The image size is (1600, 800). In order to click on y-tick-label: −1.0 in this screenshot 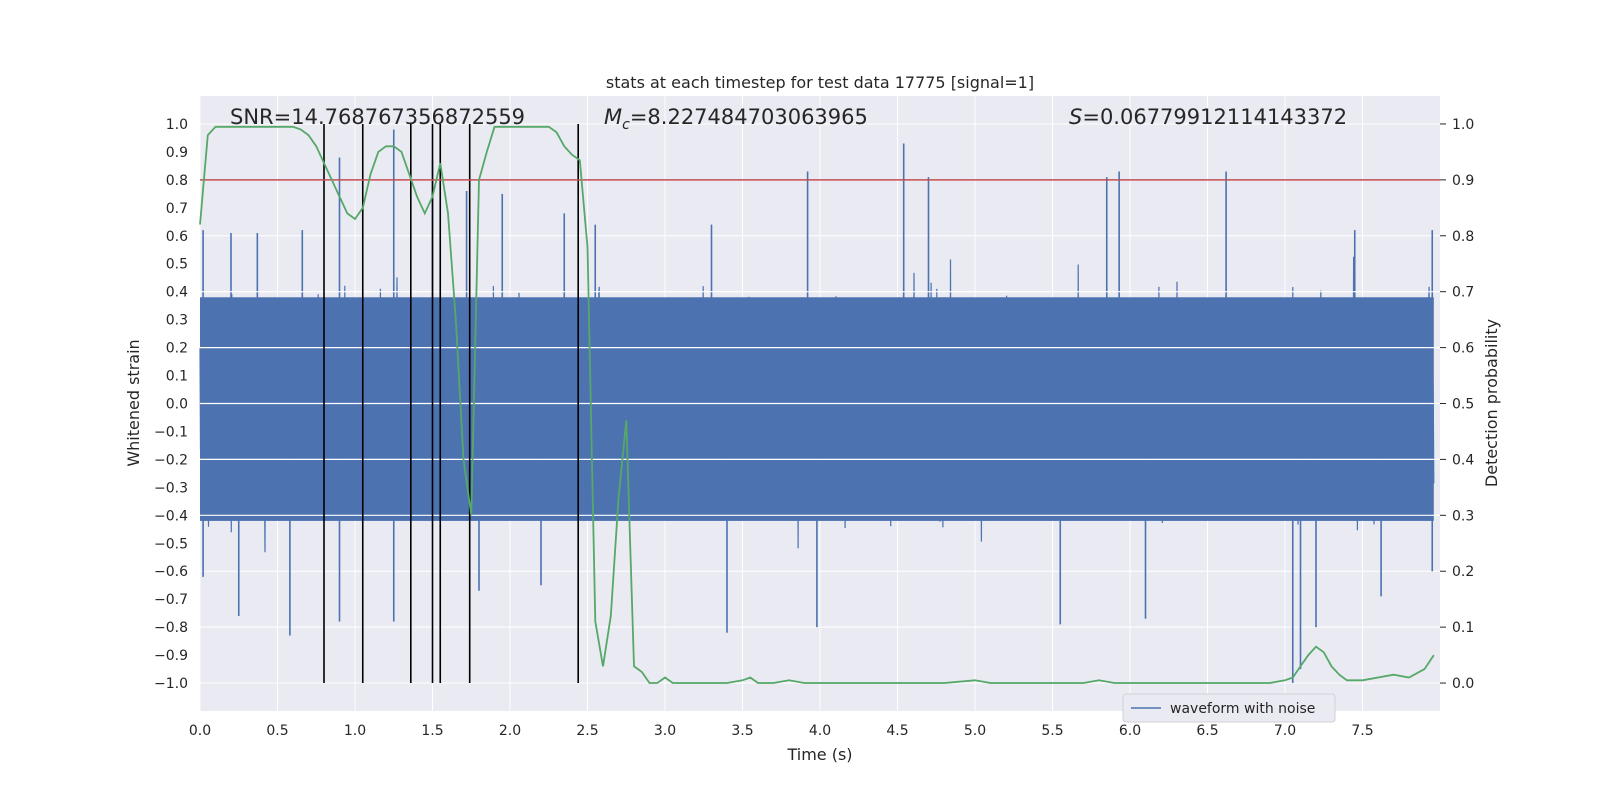, I will do `click(171, 684)`.